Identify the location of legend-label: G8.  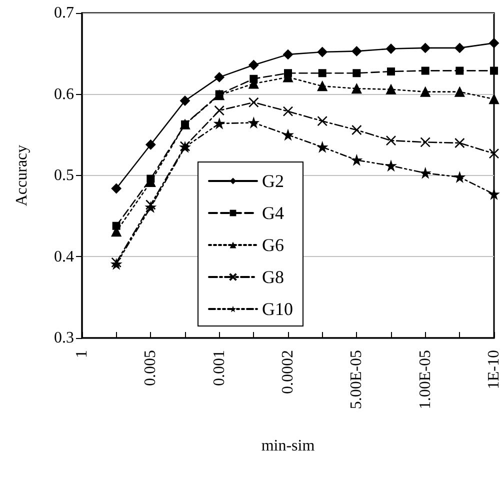
(273, 277).